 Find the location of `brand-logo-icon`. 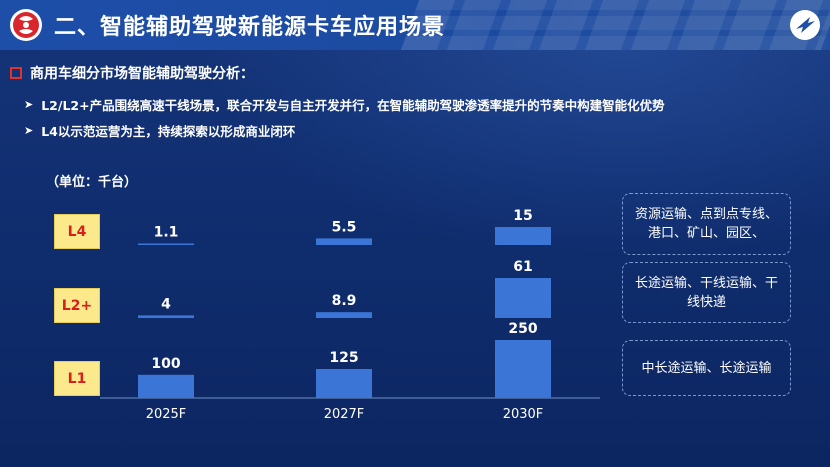

brand-logo-icon is located at coordinates (26, 25).